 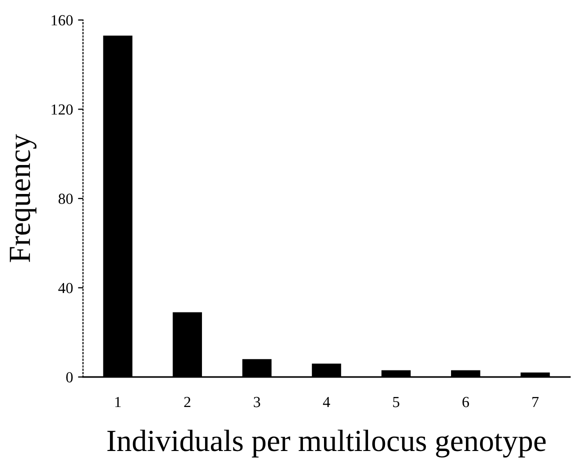 I want to click on x-tick-label: 4, so click(x=326, y=402).